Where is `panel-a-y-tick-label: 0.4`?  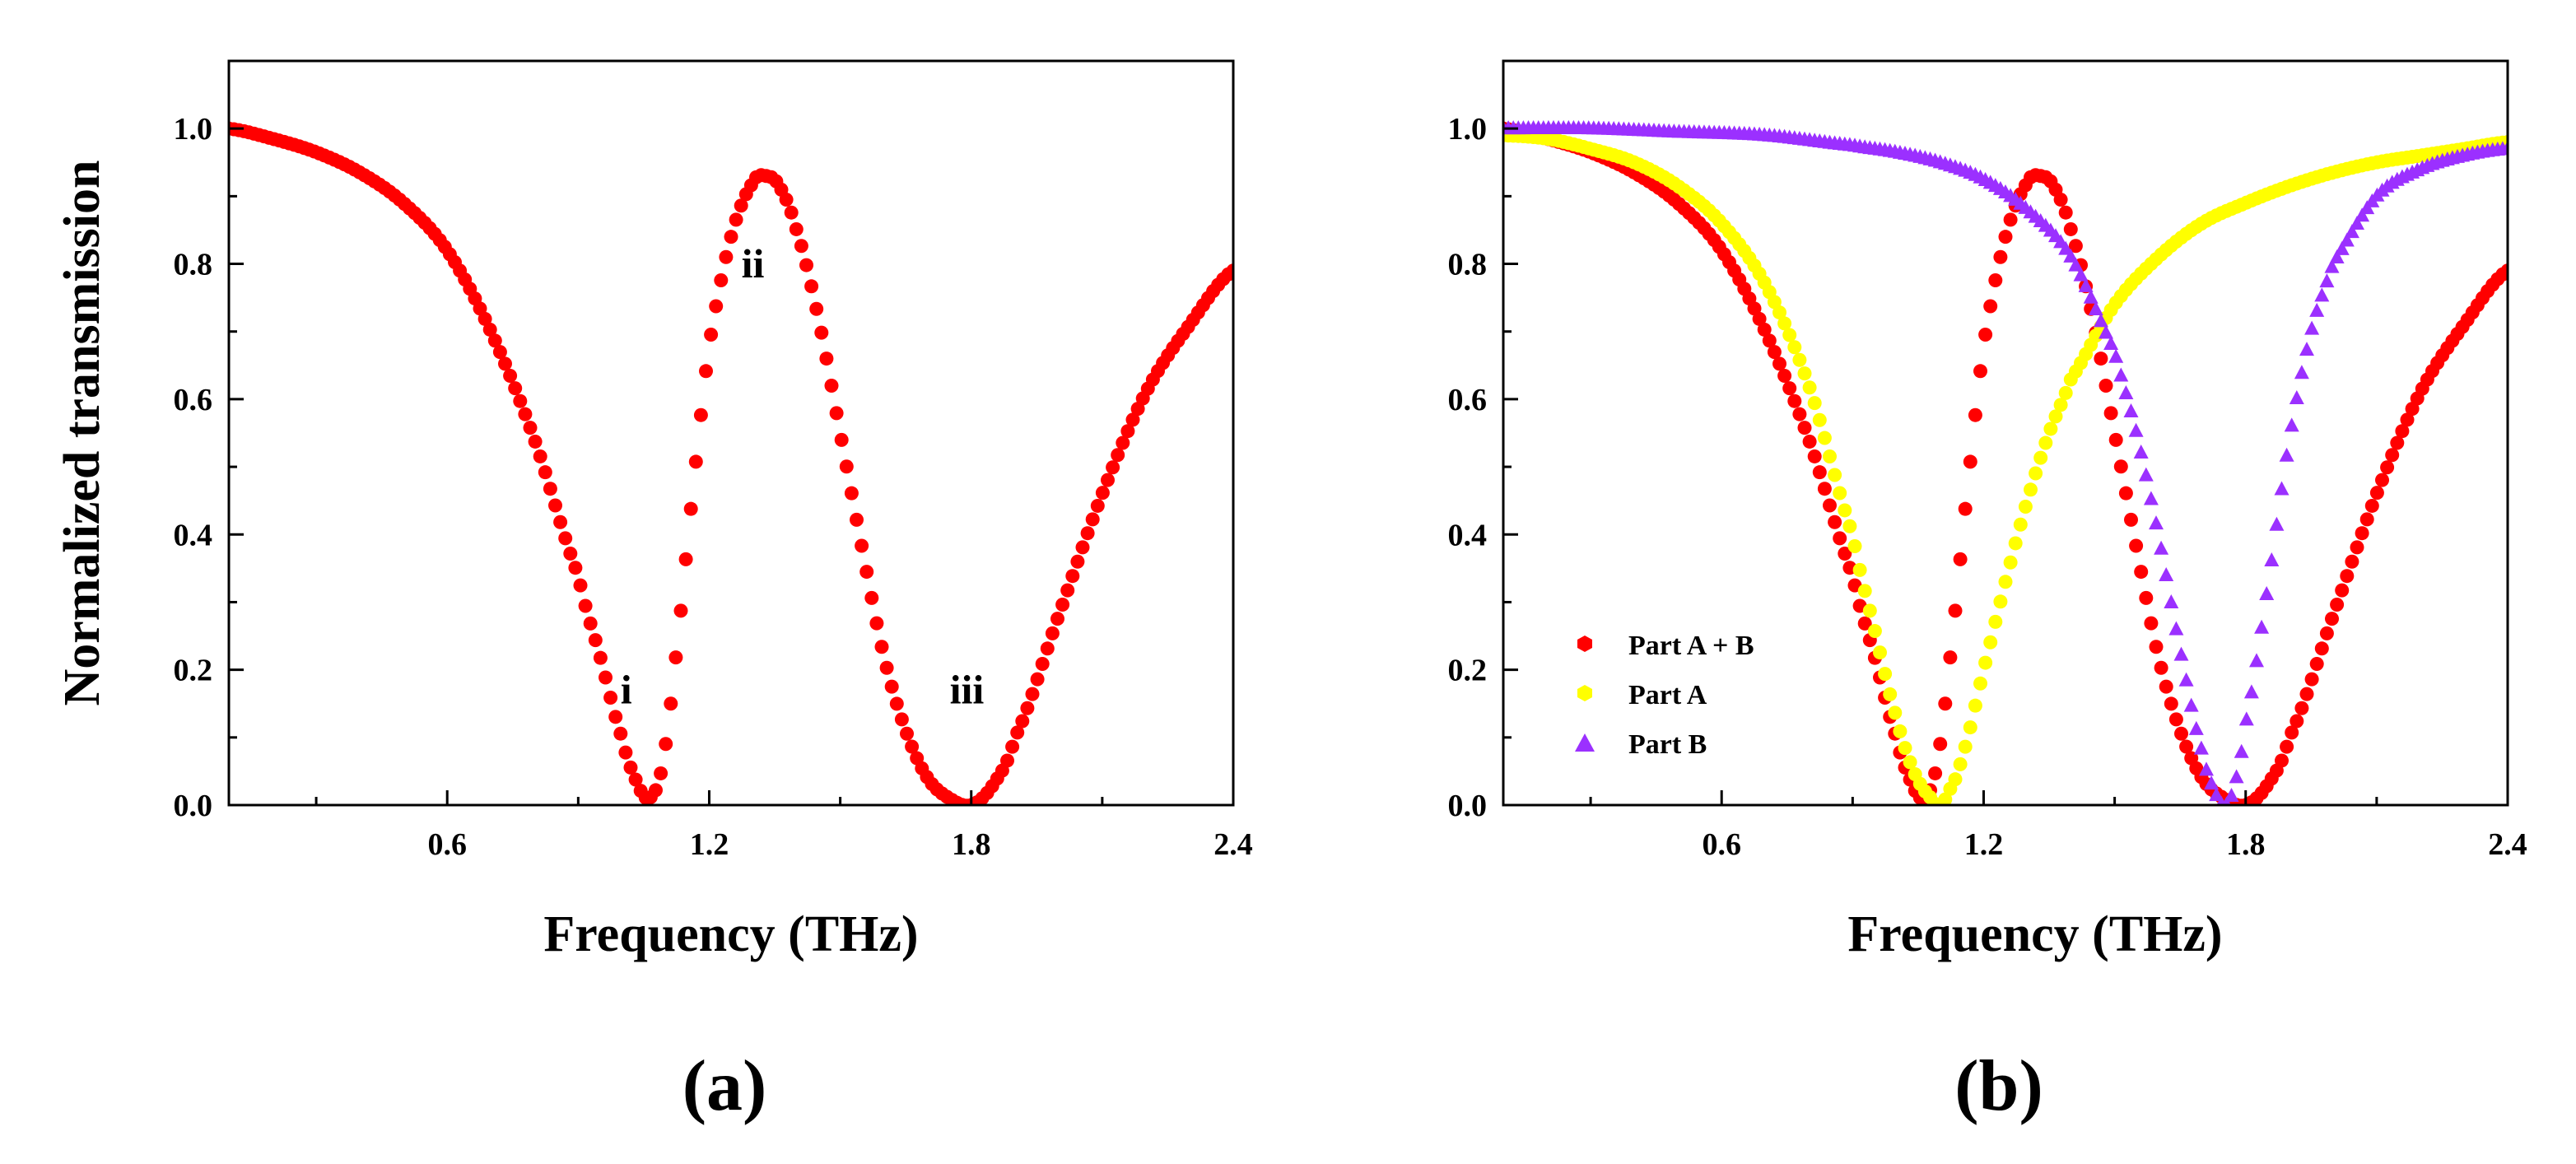 panel-a-y-tick-label: 0.4 is located at coordinates (193, 535).